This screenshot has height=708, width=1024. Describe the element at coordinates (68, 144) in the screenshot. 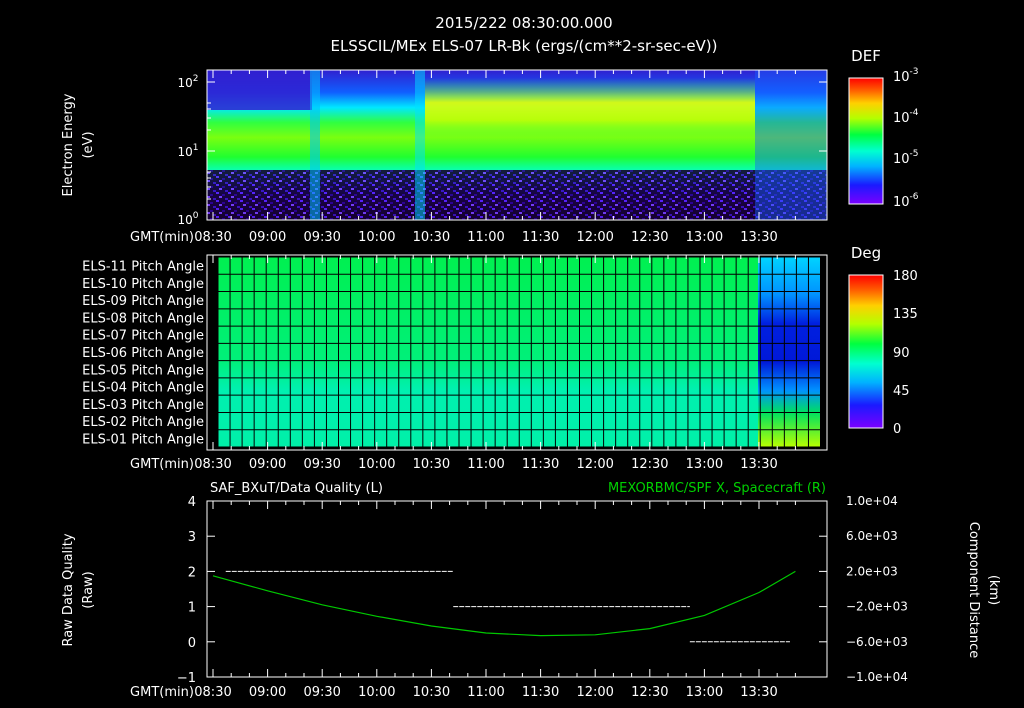

I see `svg-text: Electron Energy` at that location.